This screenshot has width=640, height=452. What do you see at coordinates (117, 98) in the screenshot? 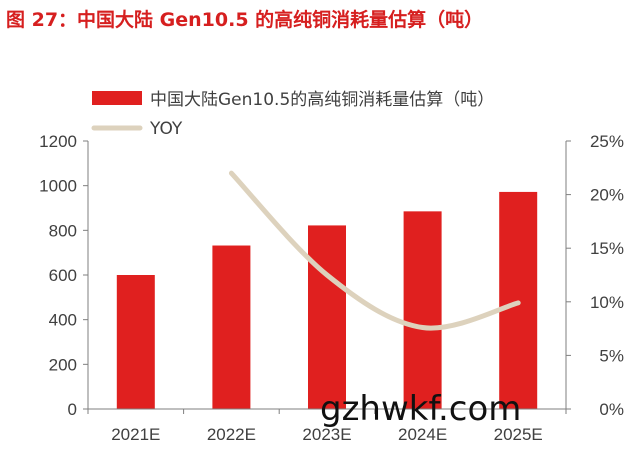
I see `legend-bar-swatch` at bounding box center [117, 98].